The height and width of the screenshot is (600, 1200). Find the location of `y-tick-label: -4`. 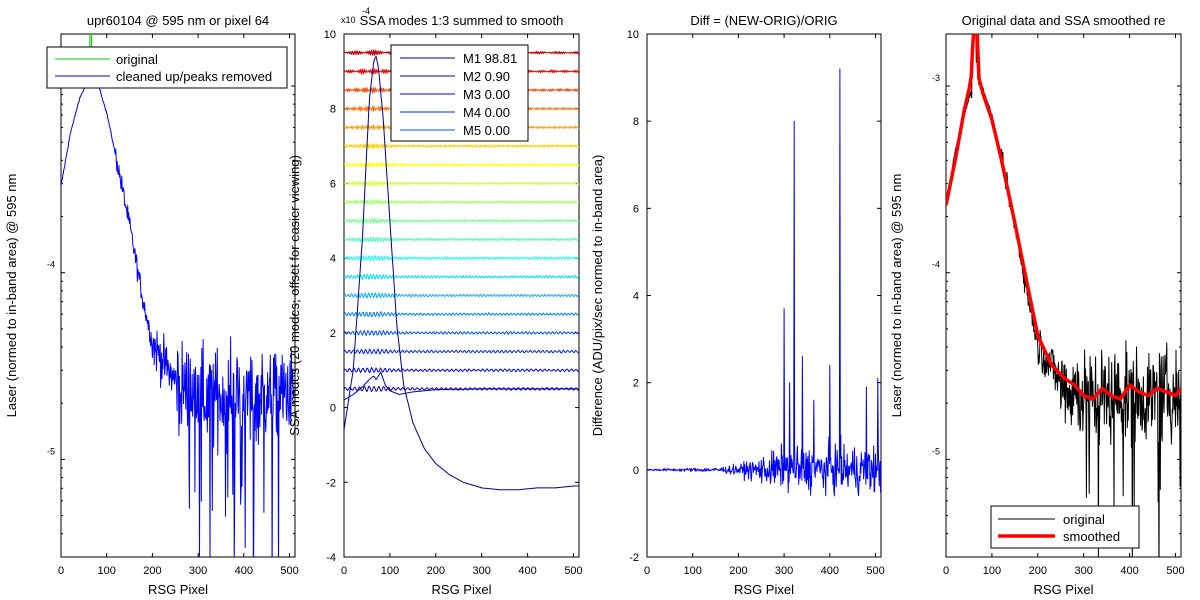

y-tick-label: -4 is located at coordinates (331, 558).